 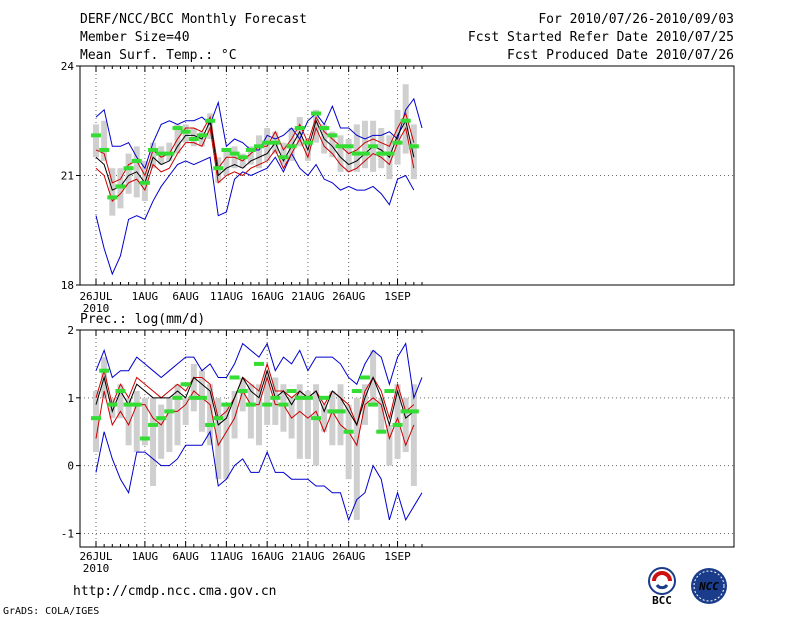 I want to click on source-url: http://cmdp.ncc.cma.gov.cn, so click(x=175, y=591).